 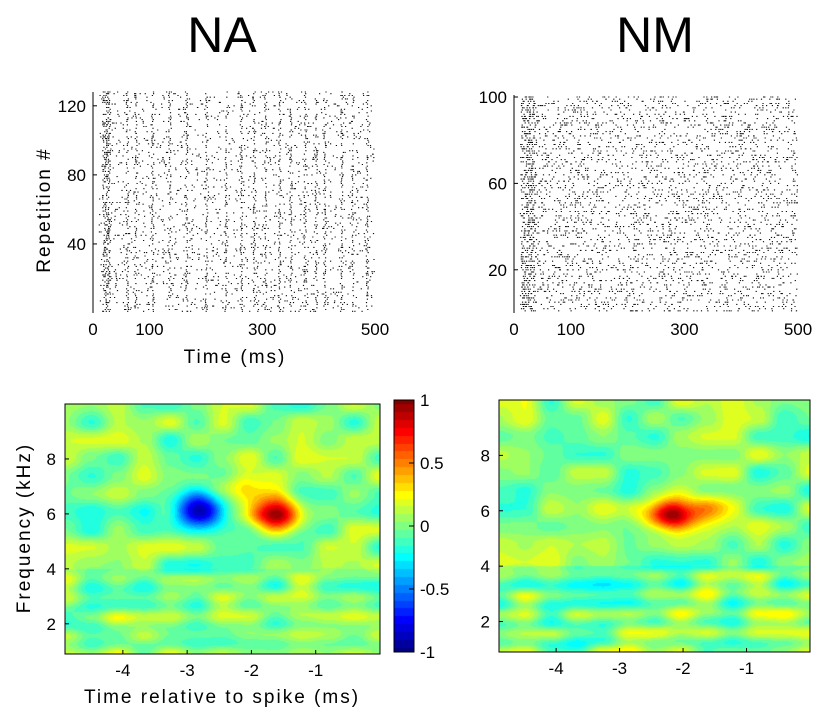 I want to click on raster-nm-spike-marks, so click(x=658, y=204).